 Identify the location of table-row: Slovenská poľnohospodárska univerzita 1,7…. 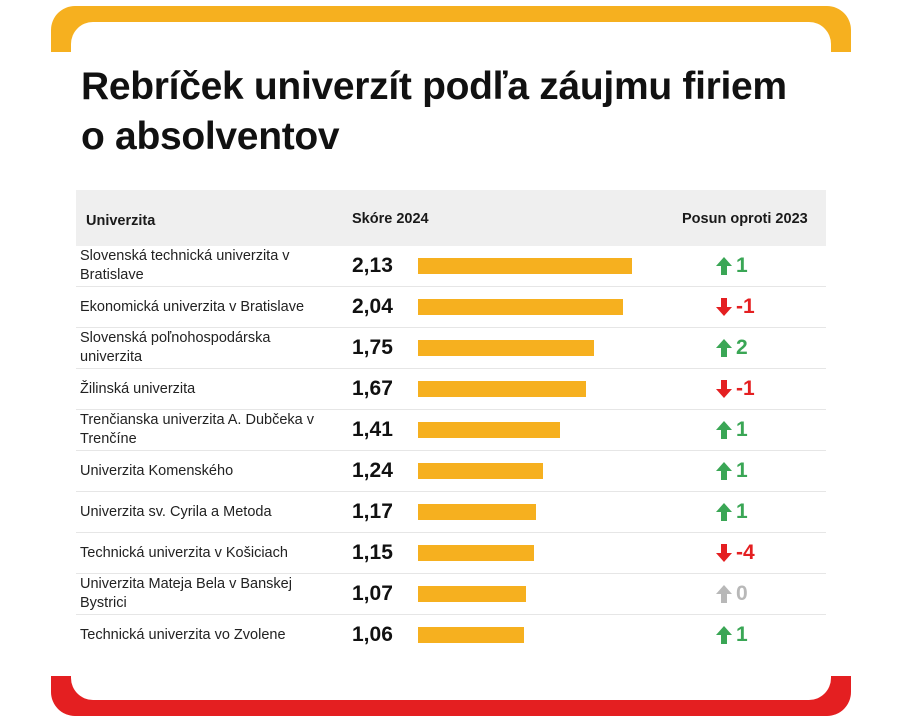
(451, 348).